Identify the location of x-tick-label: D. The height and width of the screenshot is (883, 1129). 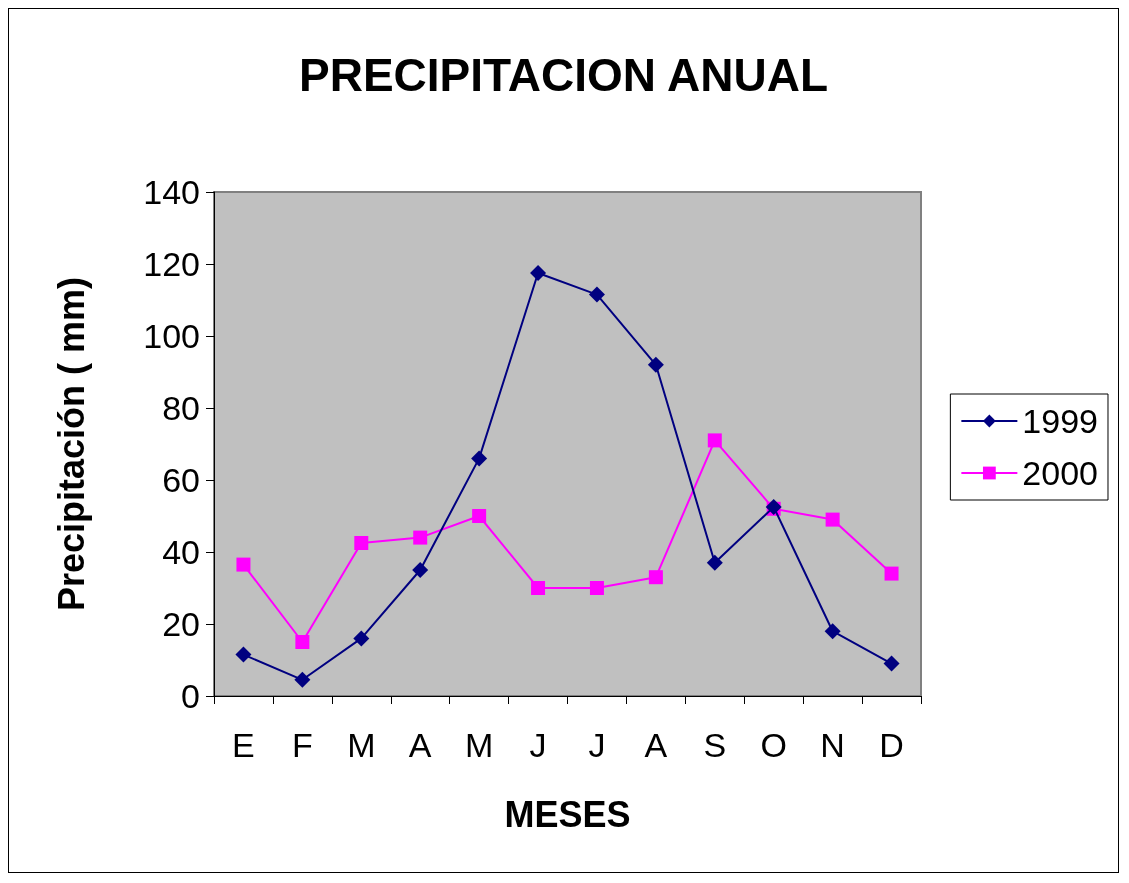
(891, 745).